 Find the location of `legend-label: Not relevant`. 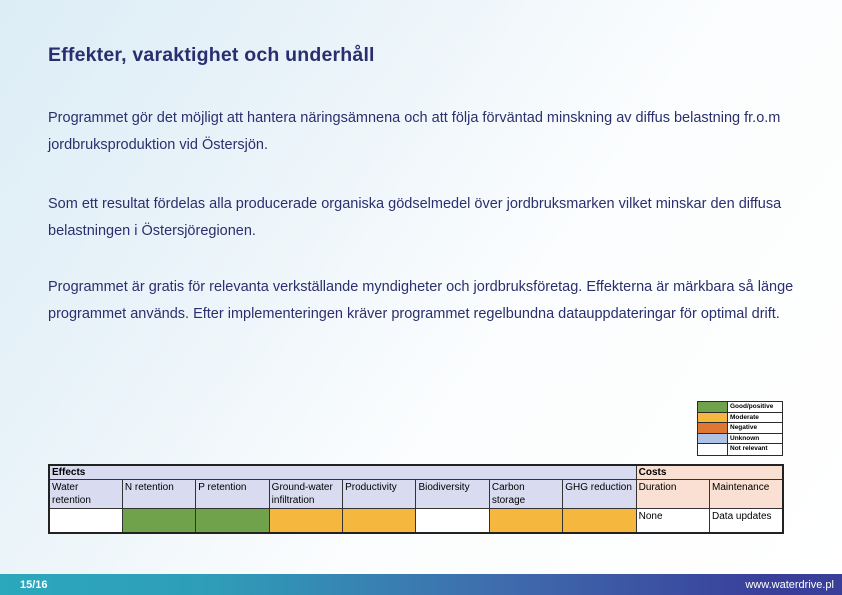

legend-label: Not relevant is located at coordinates (749, 449).